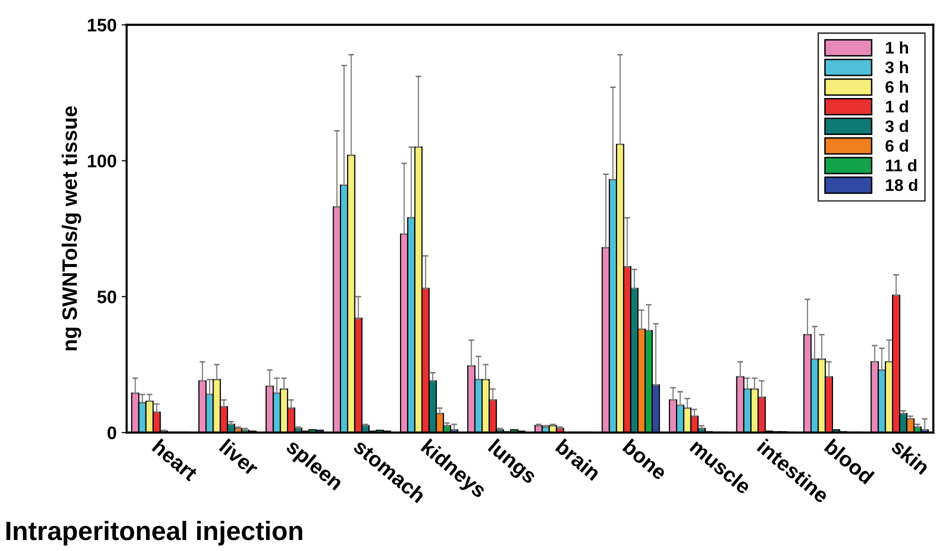 Image resolution: width=938 pixels, height=551 pixels. What do you see at coordinates (897, 146) in the screenshot?
I see `legend-label: 6 d` at bounding box center [897, 146].